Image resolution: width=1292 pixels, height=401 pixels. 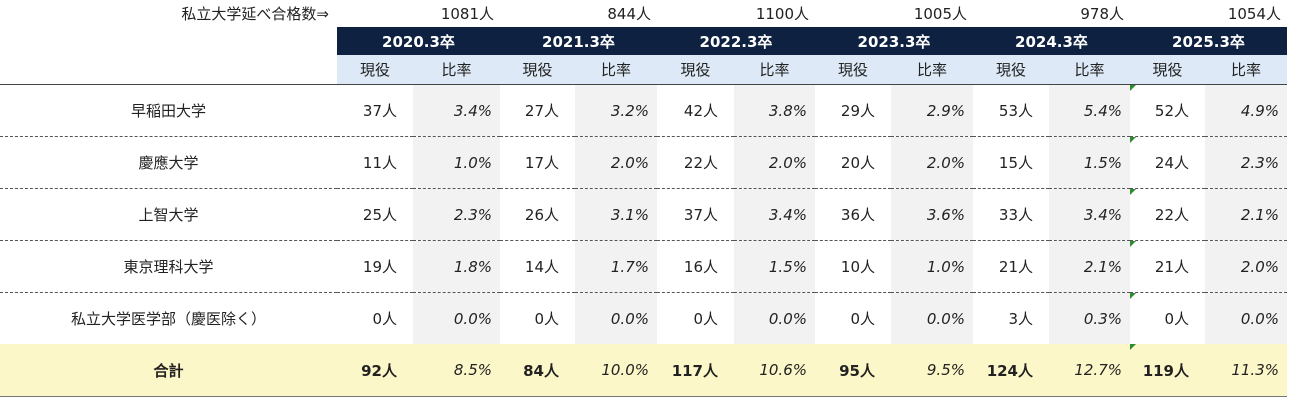 What do you see at coordinates (853, 162) in the screenshot?
I see `count-cell: 20人` at bounding box center [853, 162].